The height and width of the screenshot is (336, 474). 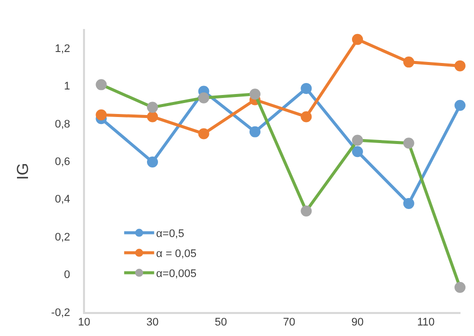 What do you see at coordinates (62, 124) in the screenshot?
I see `y-tick-label: 0,8` at bounding box center [62, 124].